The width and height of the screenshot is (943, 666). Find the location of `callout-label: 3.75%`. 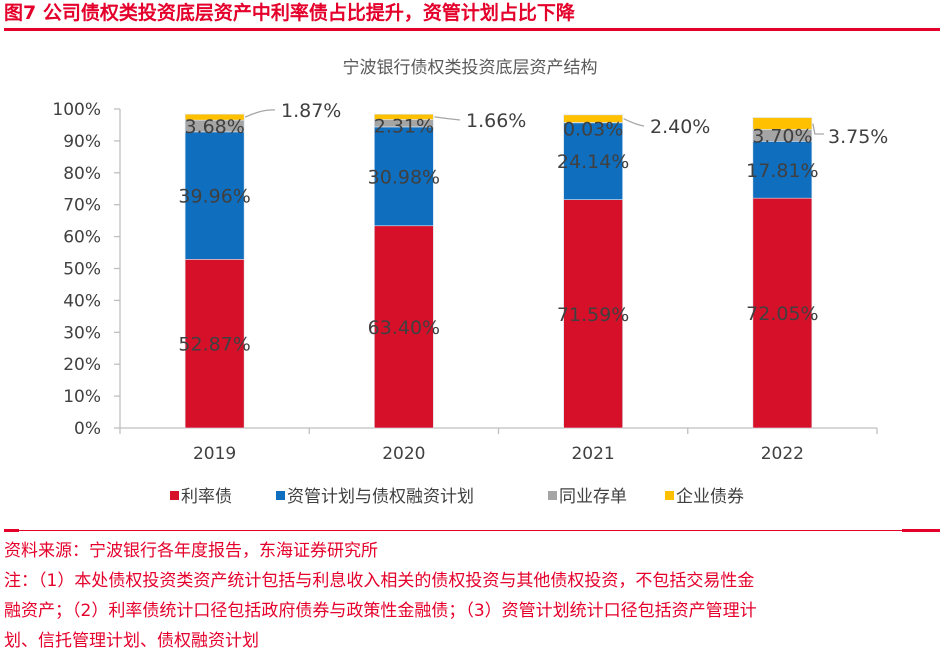

callout-label: 3.75% is located at coordinates (858, 137).